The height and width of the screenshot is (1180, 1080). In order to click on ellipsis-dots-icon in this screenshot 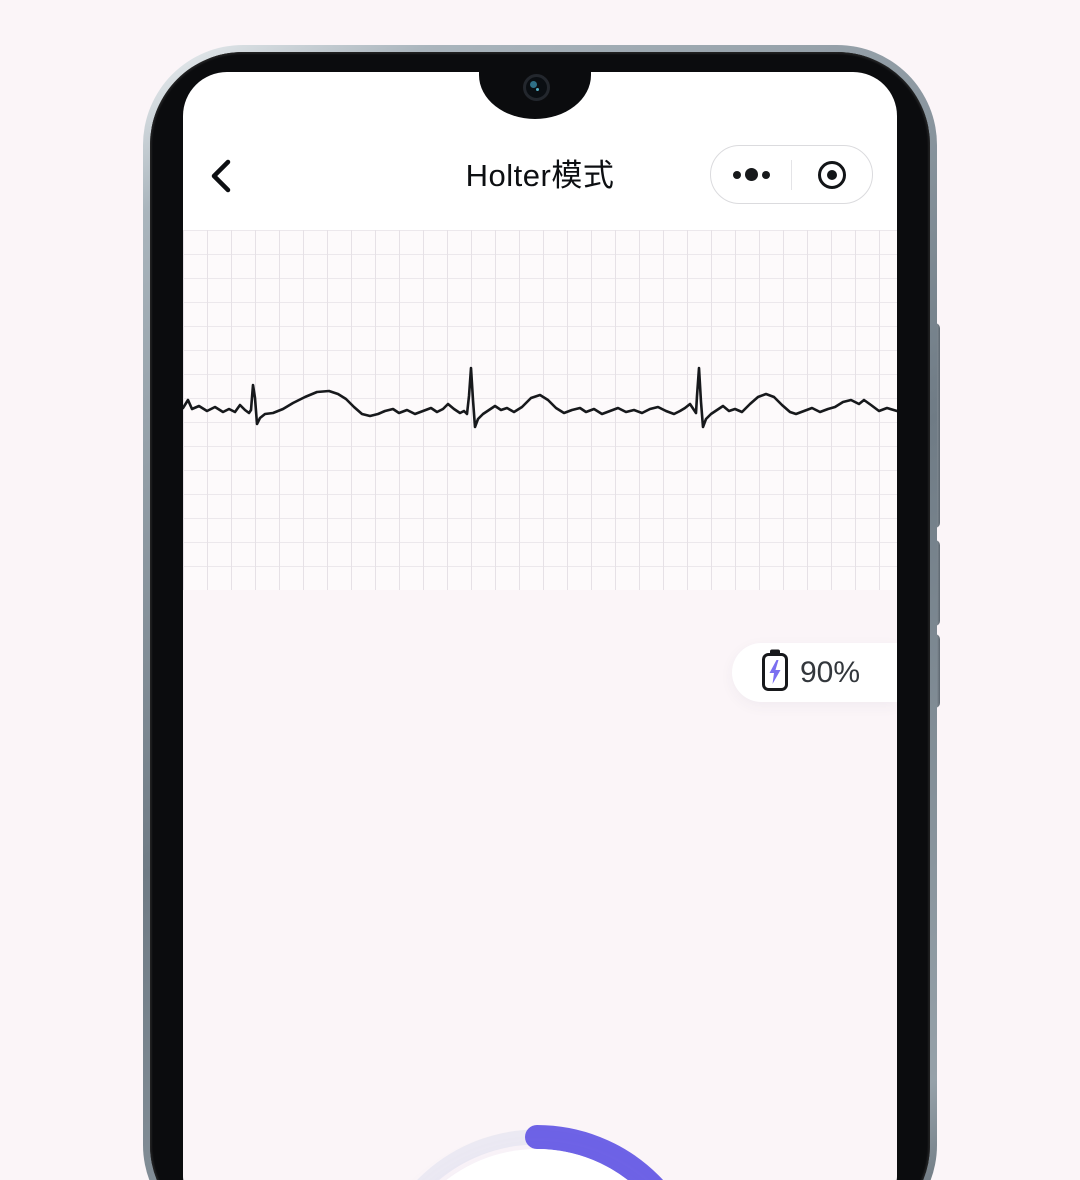, I will do `click(751, 174)`.